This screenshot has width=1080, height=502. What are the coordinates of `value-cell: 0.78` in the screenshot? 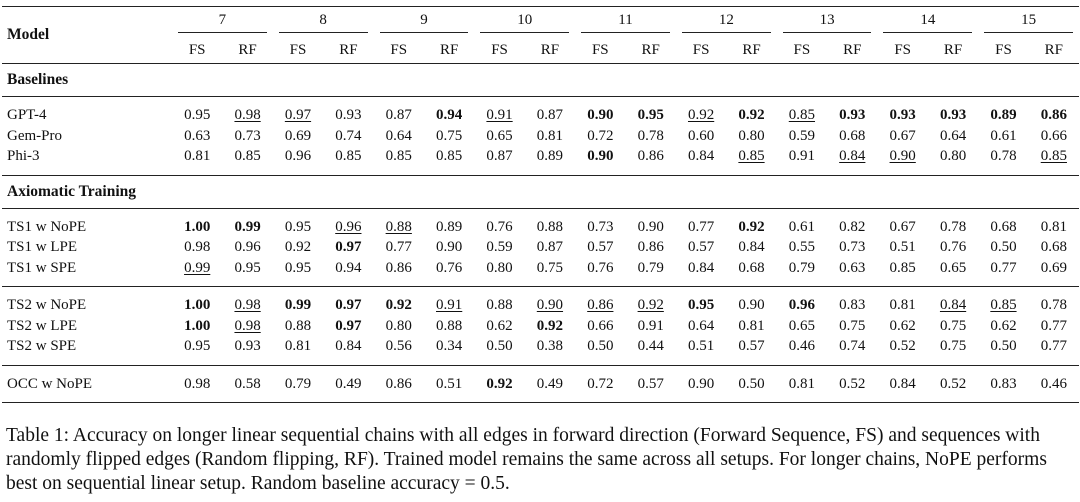 It's located at (1054, 305).